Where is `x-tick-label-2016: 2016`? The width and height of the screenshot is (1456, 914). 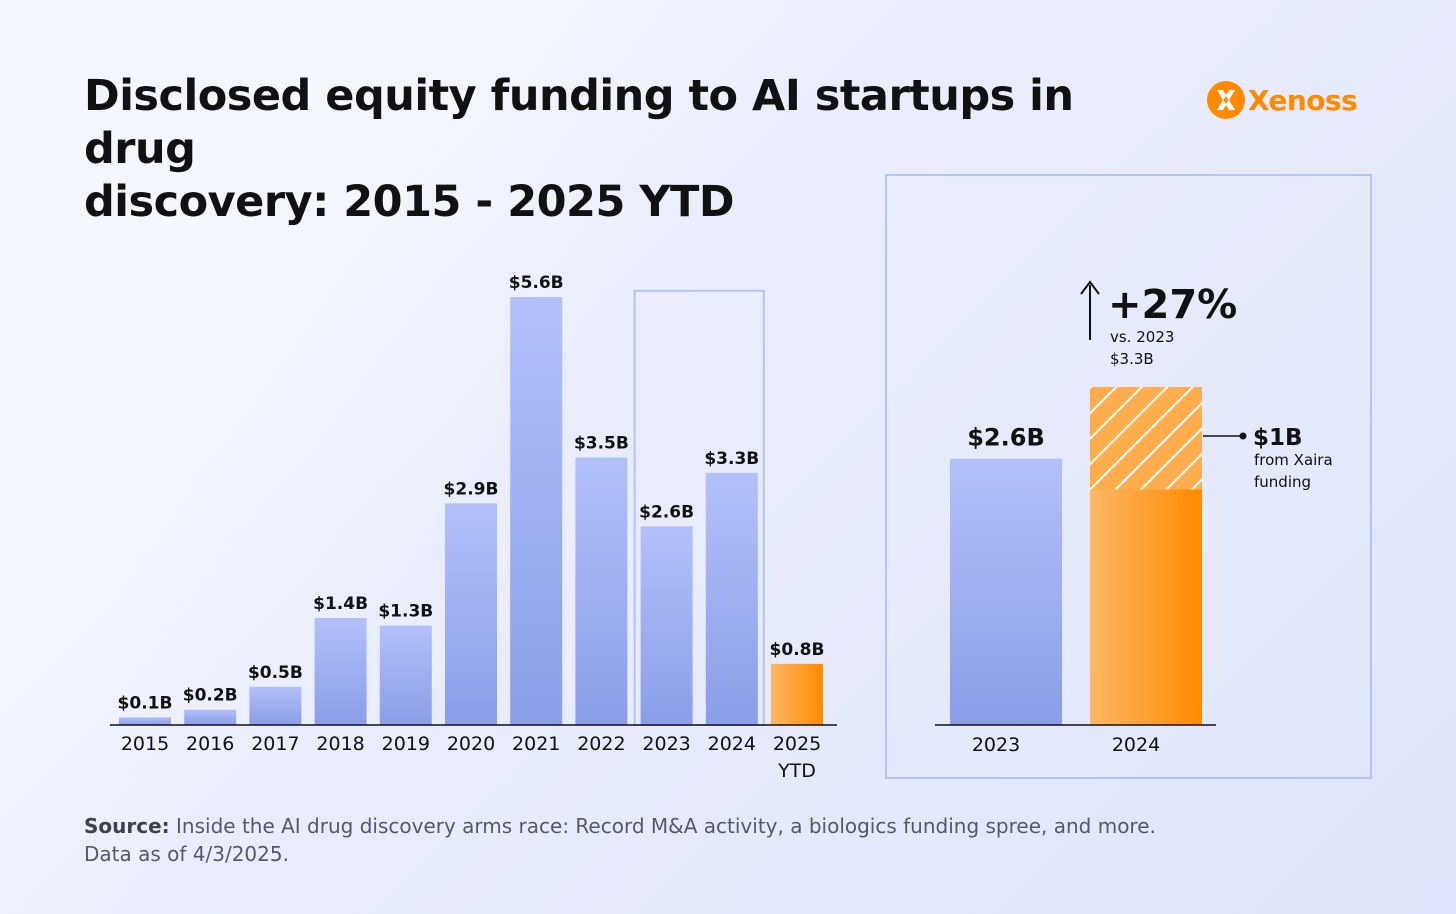
x-tick-label-2016: 2016 is located at coordinates (210, 744).